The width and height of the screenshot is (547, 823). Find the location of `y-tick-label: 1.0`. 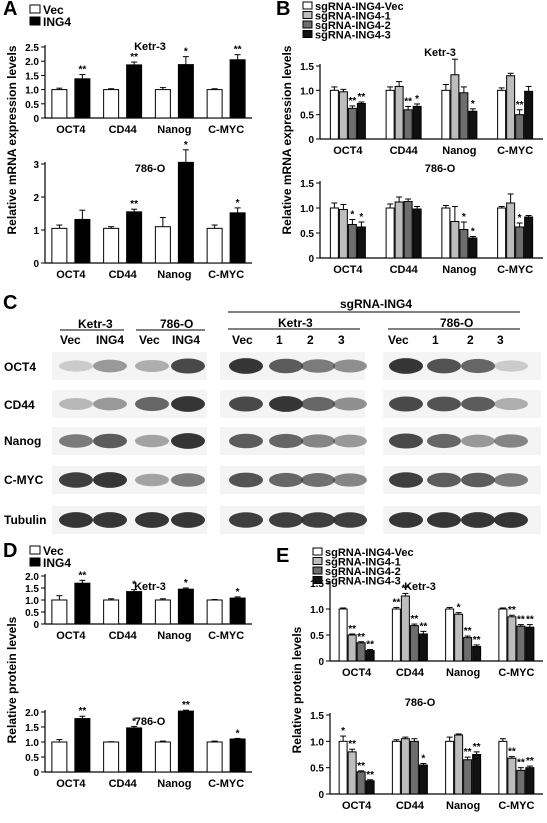

y-tick-label: 1.0 is located at coordinates (317, 610).